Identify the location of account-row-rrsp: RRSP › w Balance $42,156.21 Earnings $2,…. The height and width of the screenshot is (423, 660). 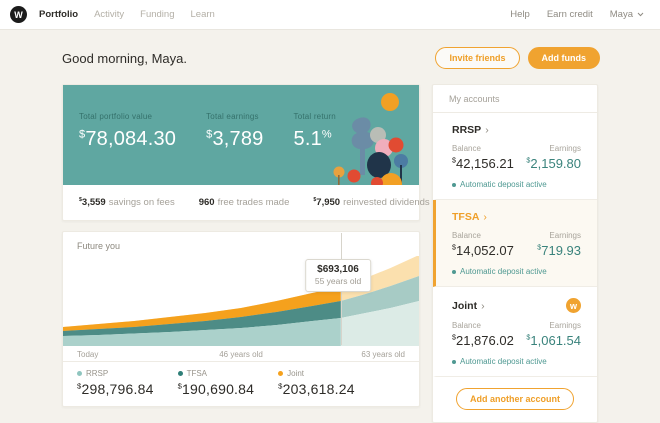
(515, 156).